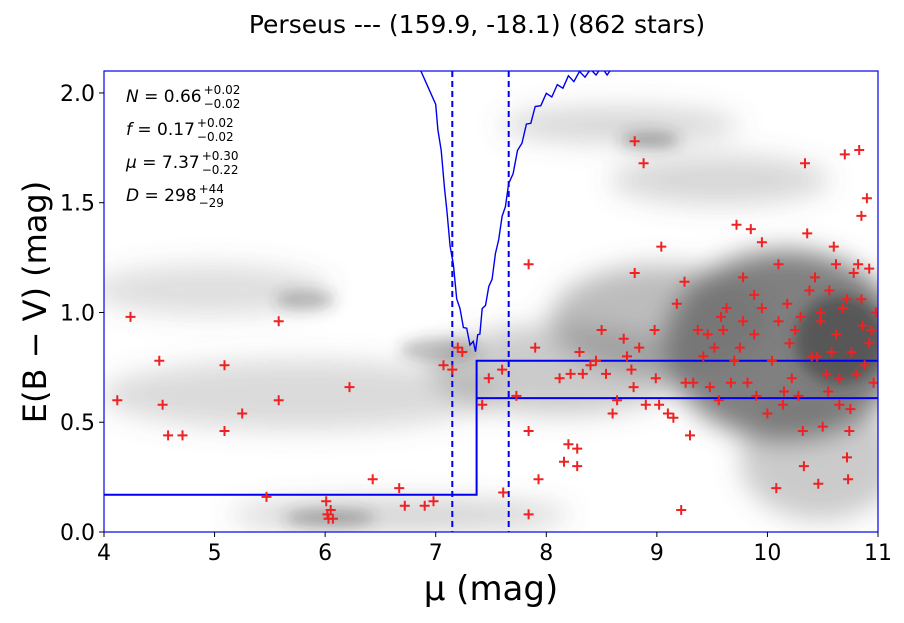 Image resolution: width=904 pixels, height=623 pixels. What do you see at coordinates (222, 90) in the screenshot?
I see `annotation-upper: +0.02` at bounding box center [222, 90].